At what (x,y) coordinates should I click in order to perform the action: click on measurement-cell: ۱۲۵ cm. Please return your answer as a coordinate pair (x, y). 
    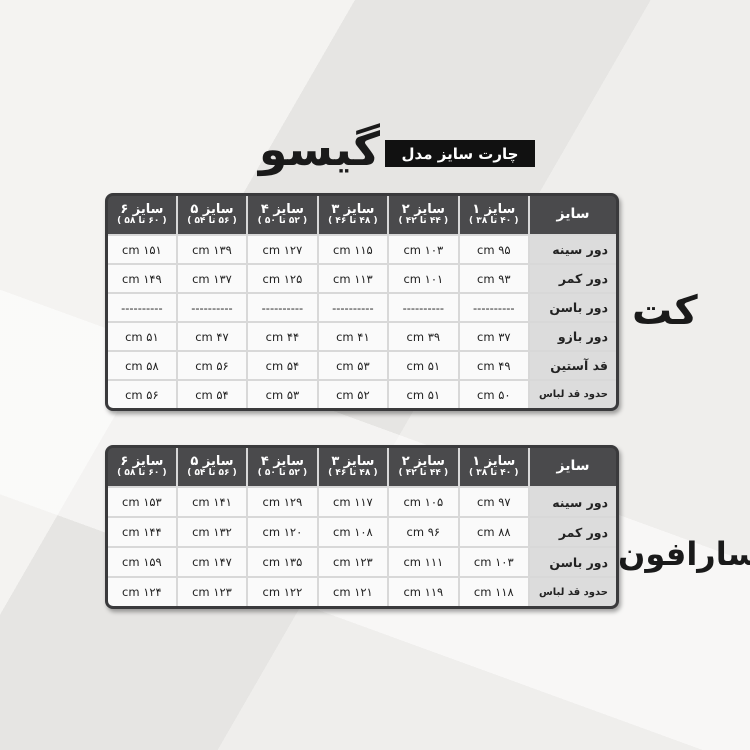
    Looking at the image, I should click on (281, 277).